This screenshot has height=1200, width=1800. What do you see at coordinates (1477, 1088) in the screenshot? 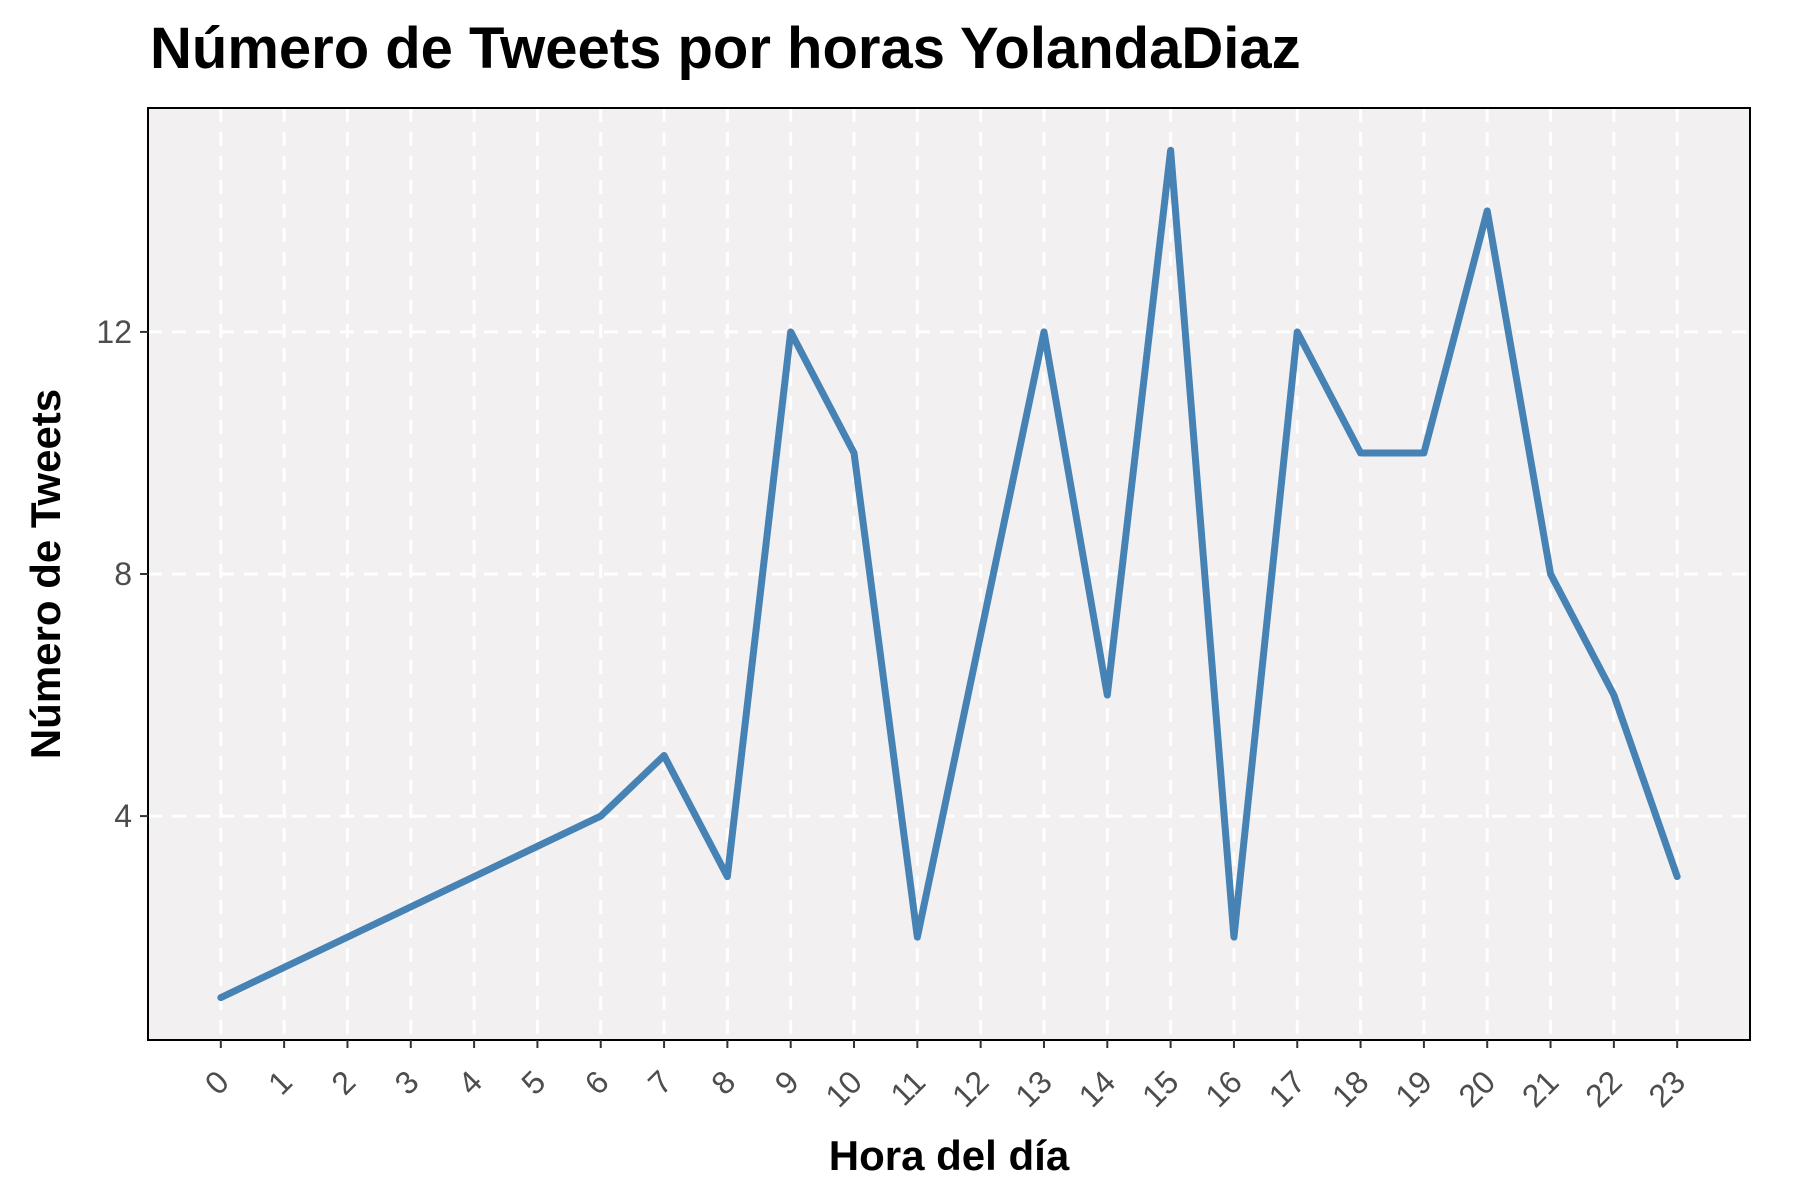
I see `x-tick-label: 20` at bounding box center [1477, 1088].